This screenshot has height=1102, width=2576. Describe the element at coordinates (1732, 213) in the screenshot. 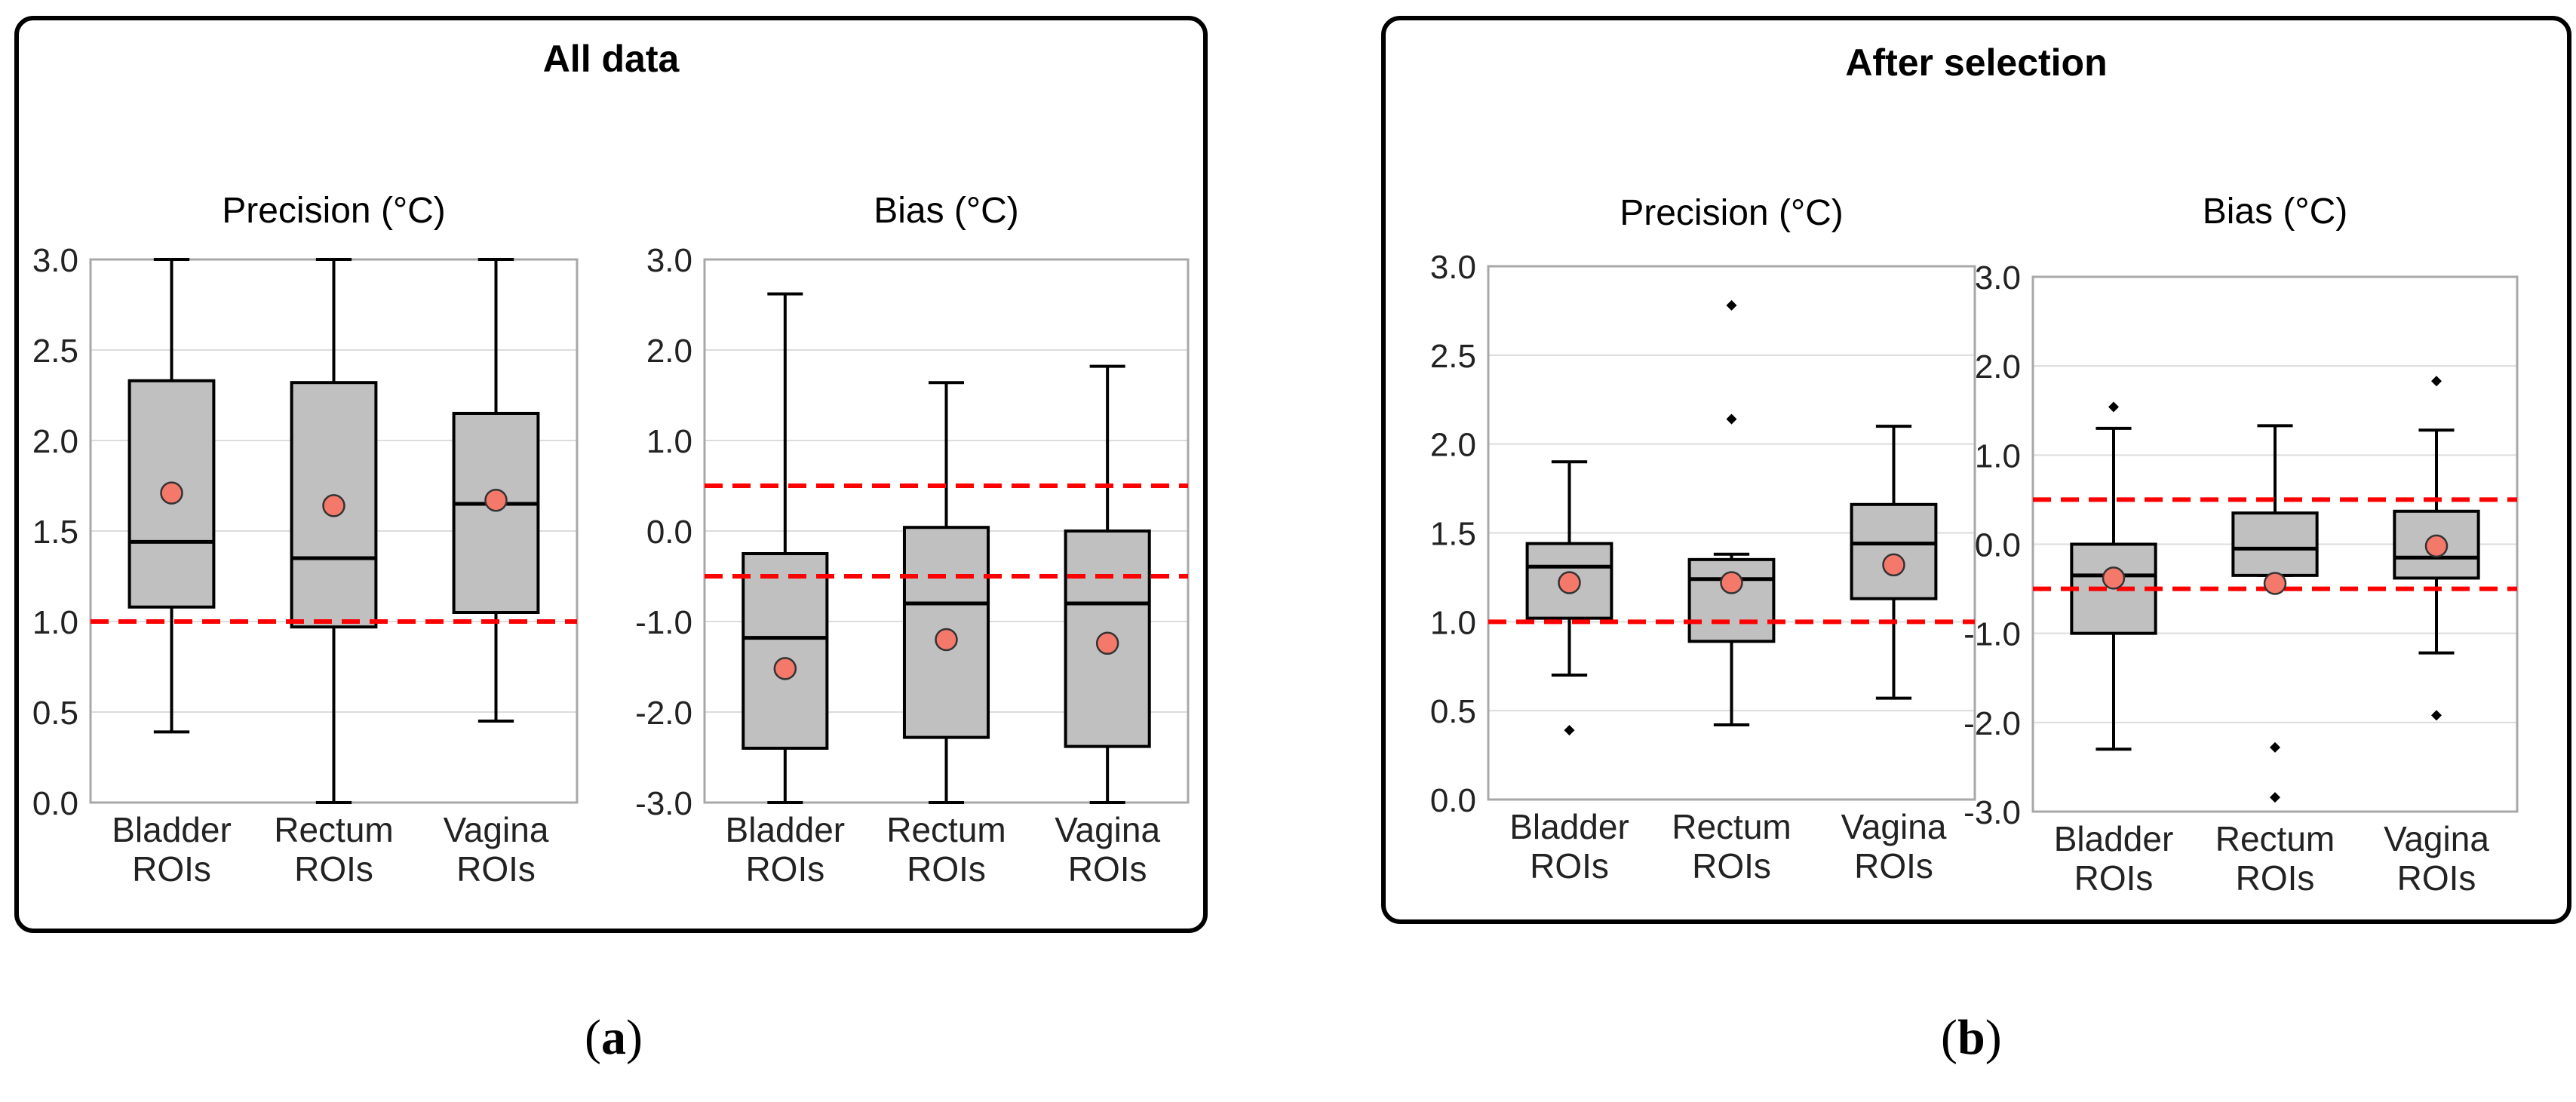

I see `chart-title: Precision (°C)` at that location.